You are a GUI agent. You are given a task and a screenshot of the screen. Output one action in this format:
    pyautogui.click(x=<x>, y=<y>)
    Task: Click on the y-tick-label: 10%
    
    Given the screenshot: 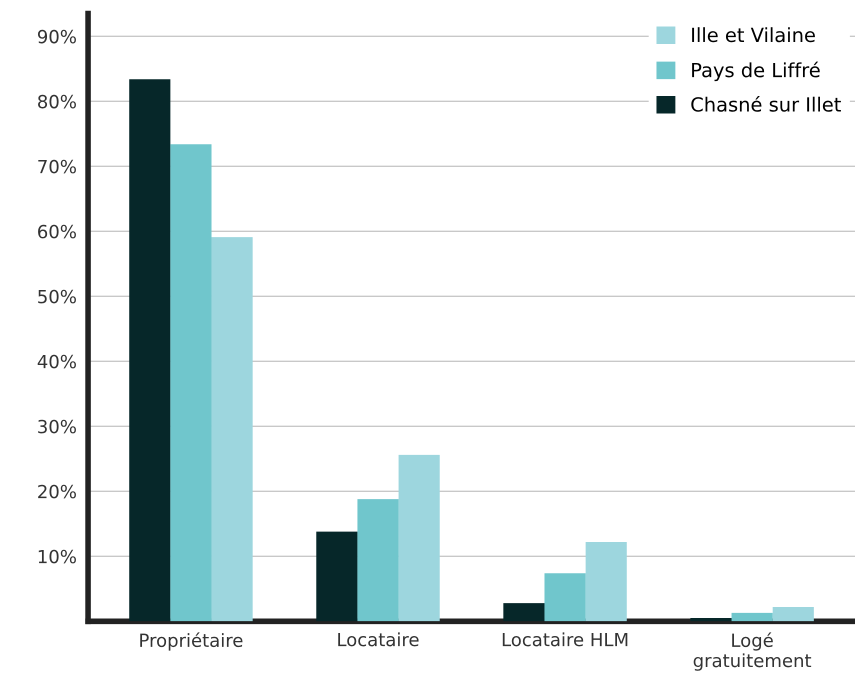 What is the action you would take?
    pyautogui.click(x=57, y=557)
    